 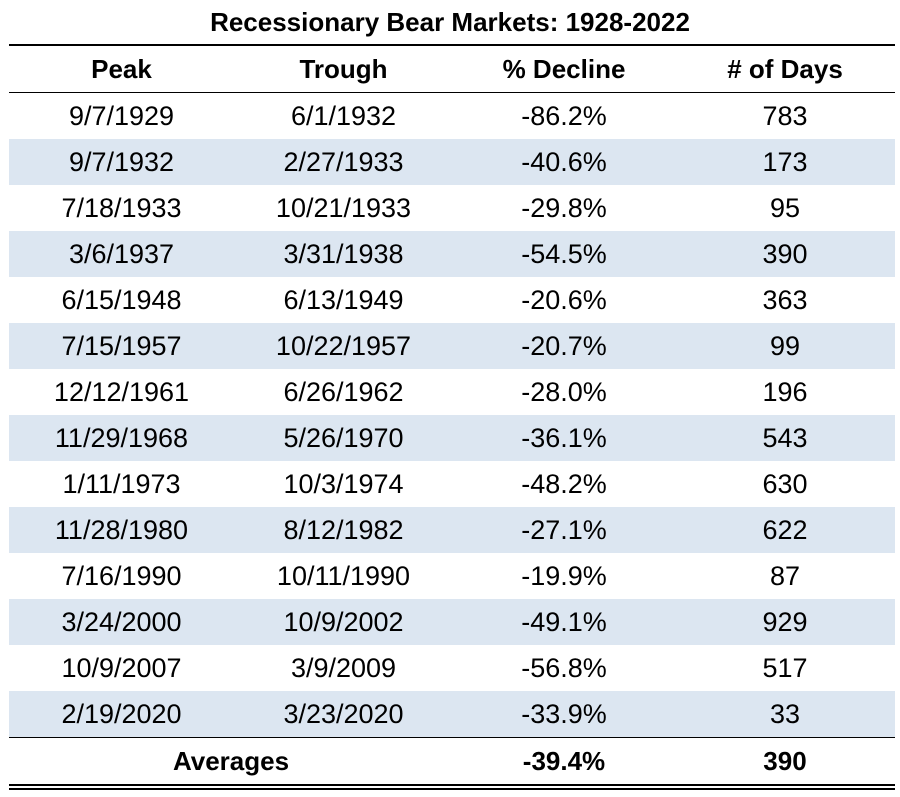 I want to click on peak-cell: 1/11/1973, so click(x=121, y=483).